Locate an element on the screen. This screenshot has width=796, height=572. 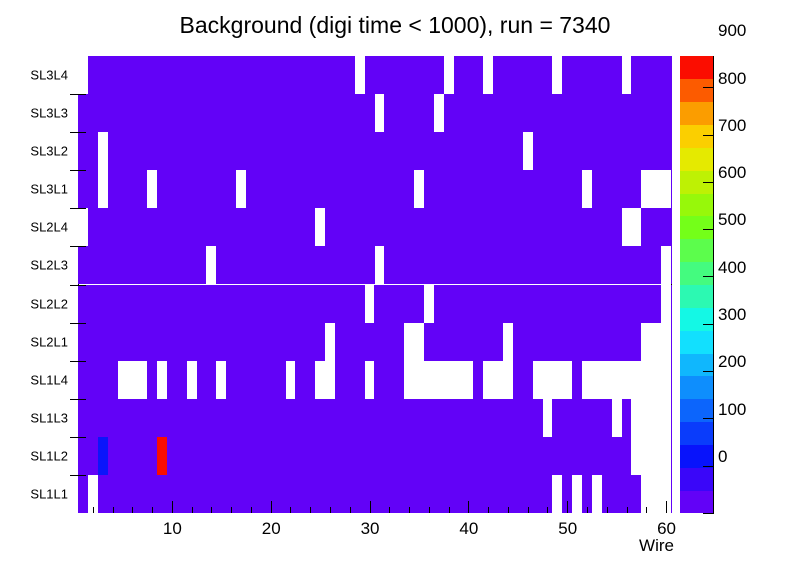
value-cell-SL1L2-w3 is located at coordinates (102, 455).